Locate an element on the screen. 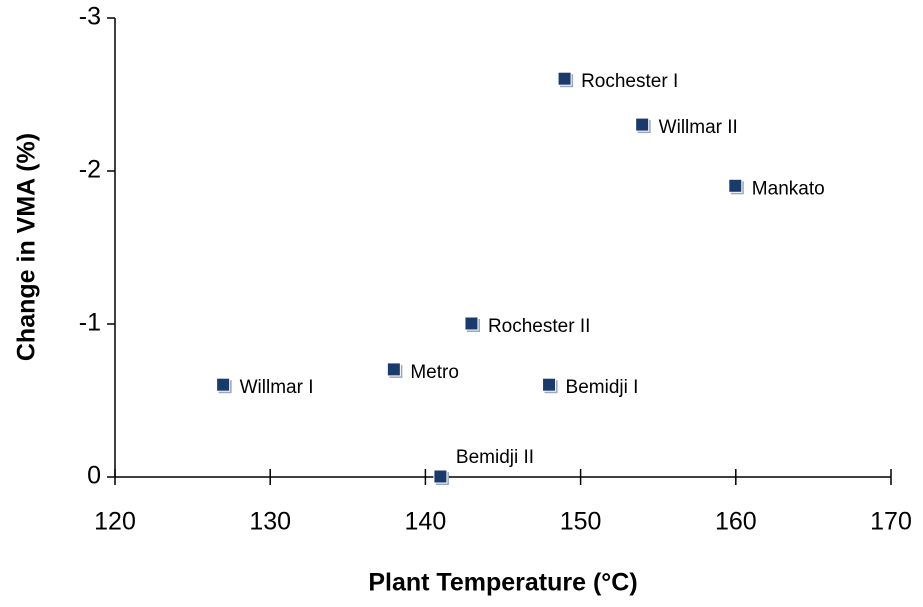 This screenshot has width=923, height=607. y-tick-label: -1 is located at coordinates (90, 323).